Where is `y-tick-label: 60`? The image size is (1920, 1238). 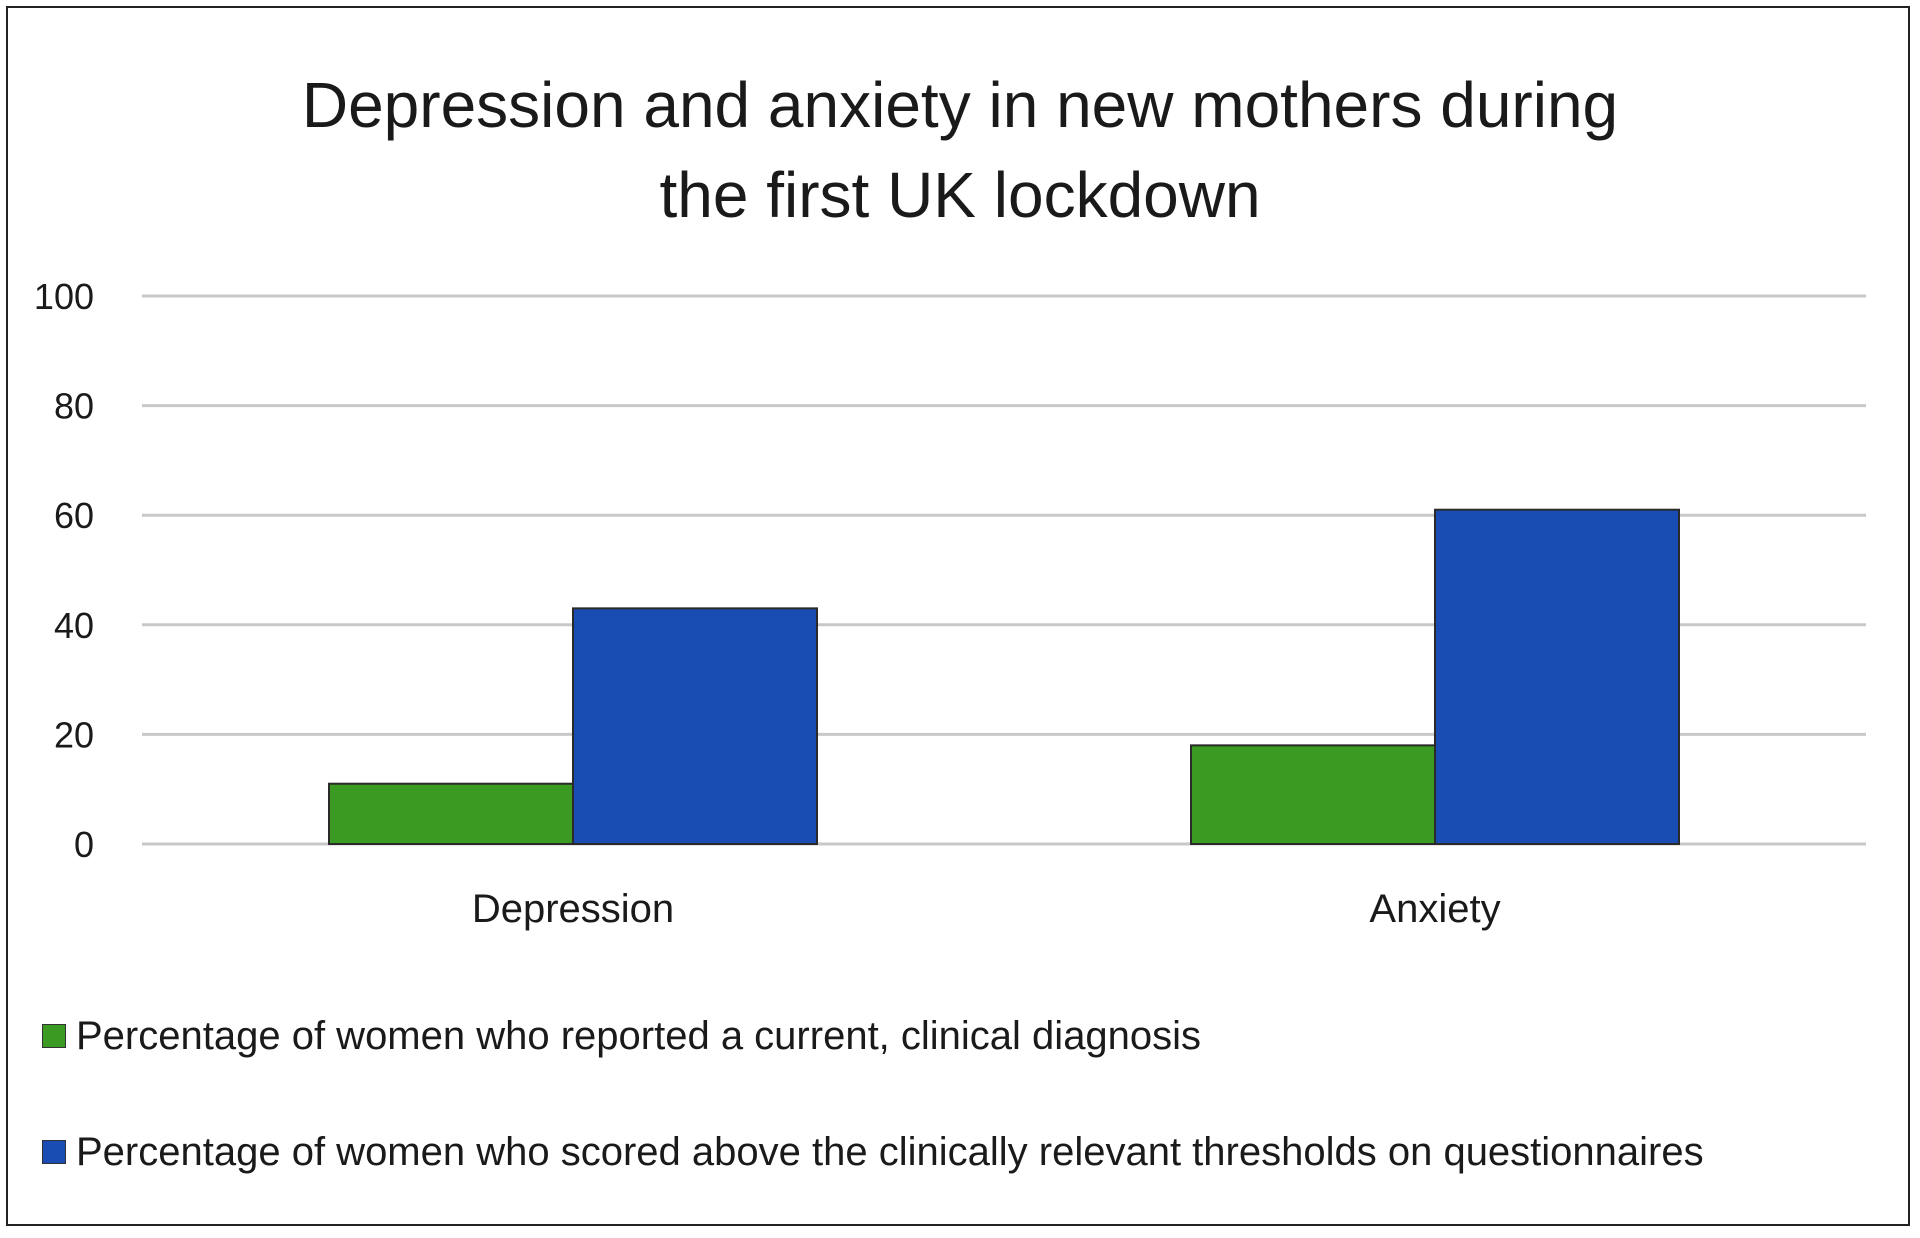 y-tick-label: 60 is located at coordinates (74, 515).